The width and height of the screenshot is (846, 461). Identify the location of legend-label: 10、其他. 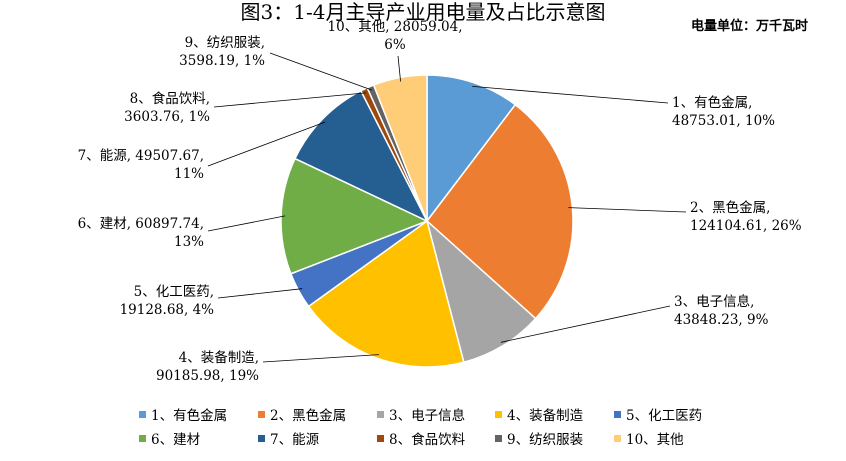
(655, 440).